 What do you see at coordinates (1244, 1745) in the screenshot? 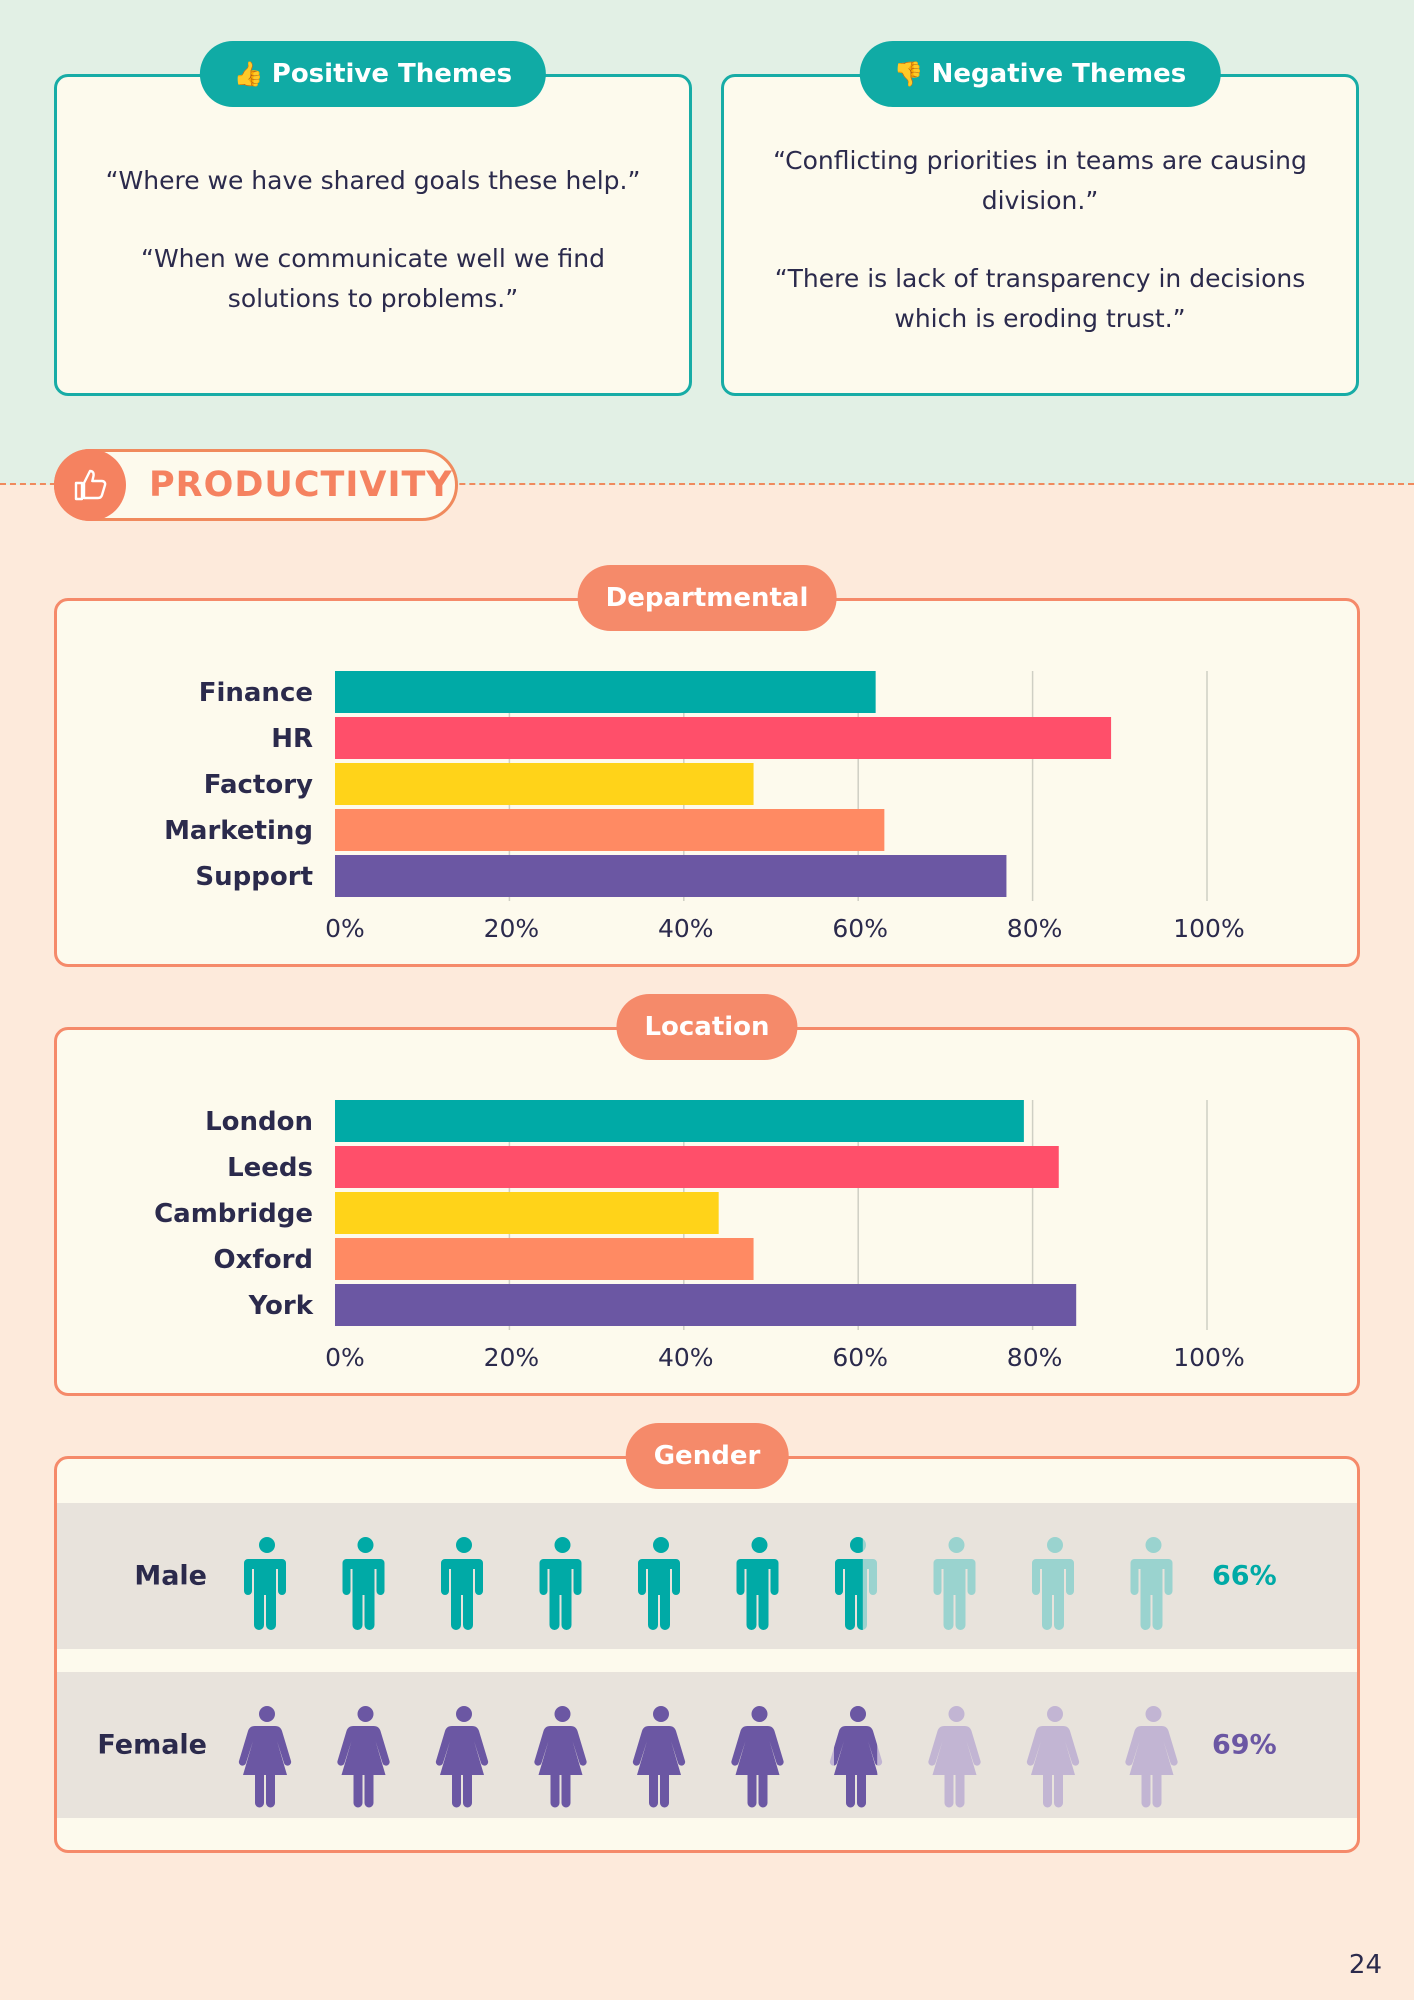
I see `gender-row-value: 69%` at bounding box center [1244, 1745].